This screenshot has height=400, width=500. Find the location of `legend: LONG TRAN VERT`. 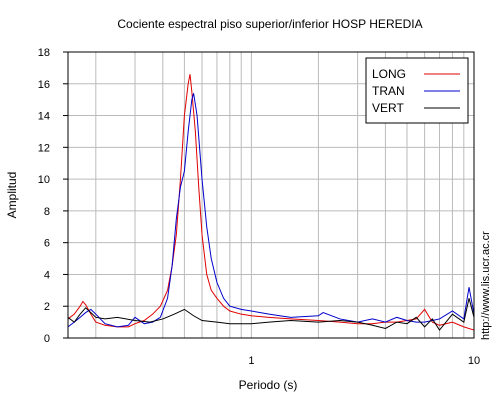

legend: LONG TRAN VERT is located at coordinates (417, 90).